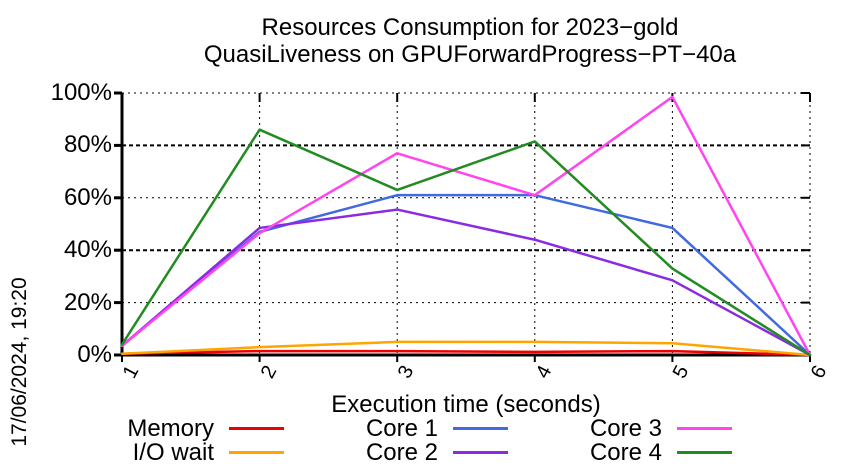  Describe the element at coordinates (401, 428) in the screenshot. I see `legend-label: Core 1` at that location.